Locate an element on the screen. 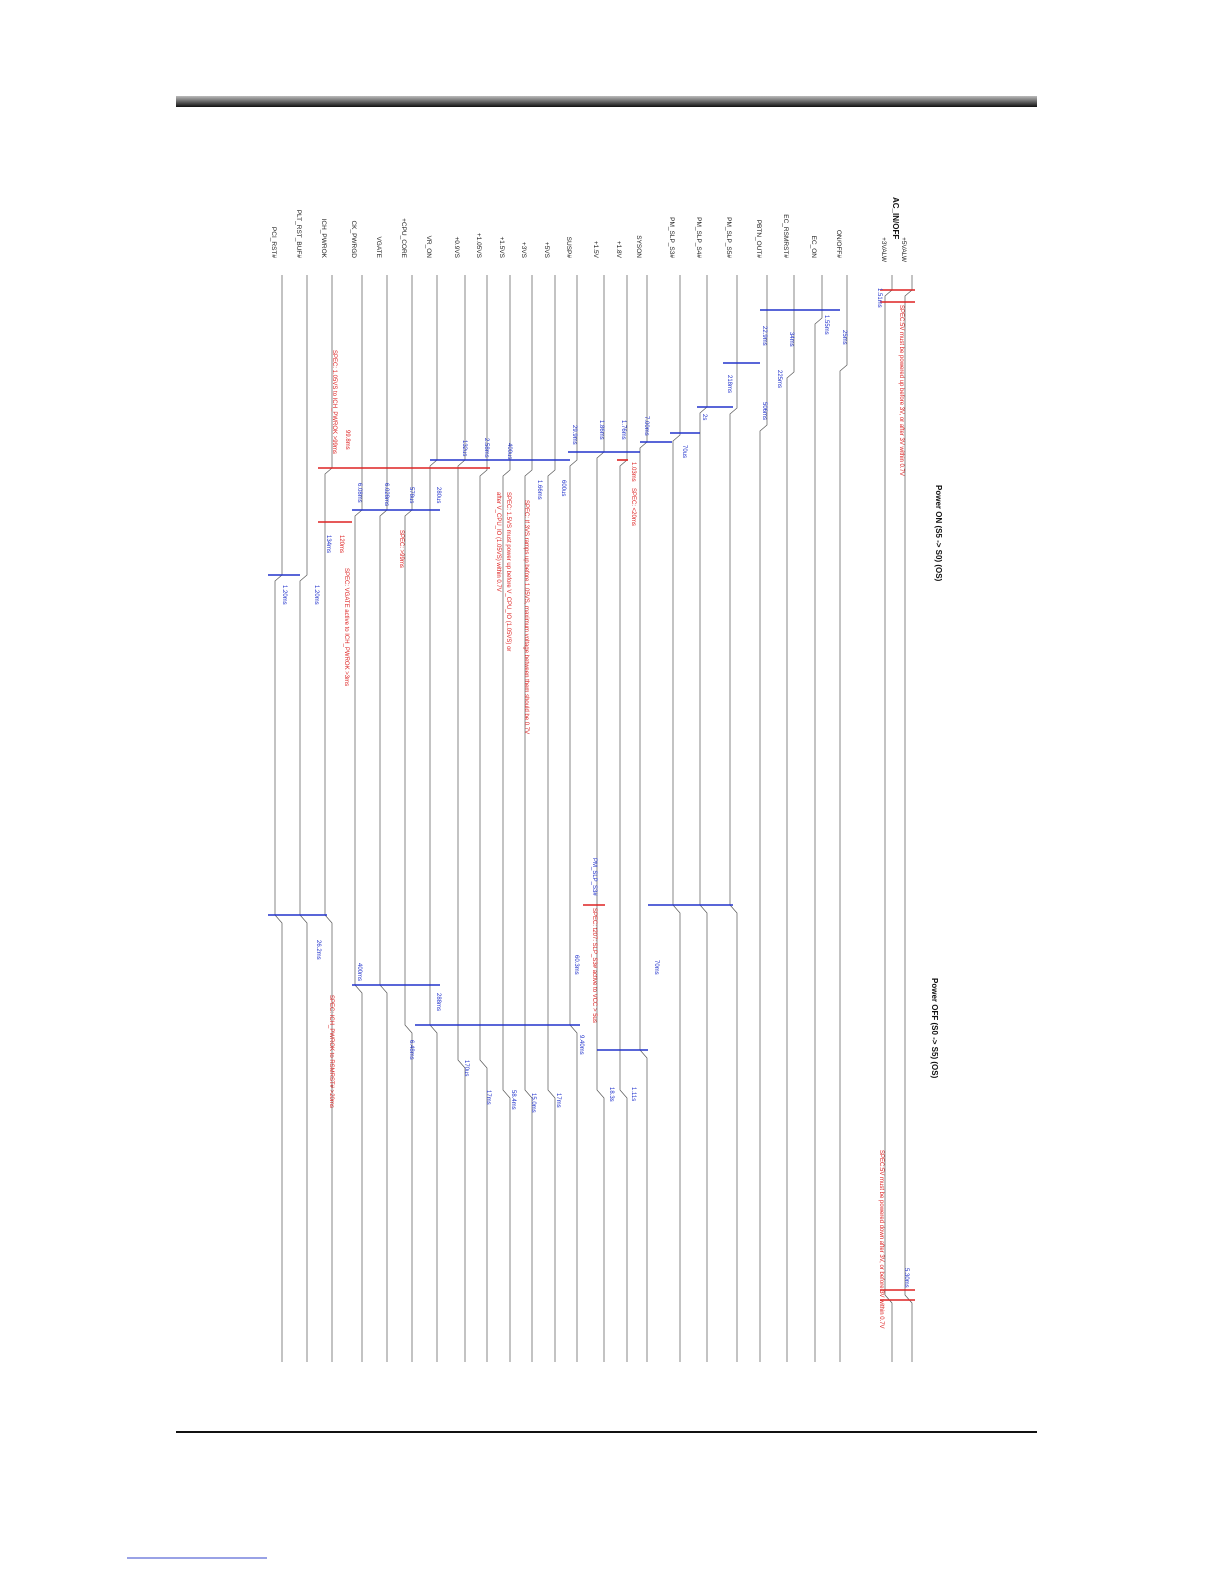 This screenshot has width=1224, height=1589. annotation: 70ms is located at coordinates (656, 967).